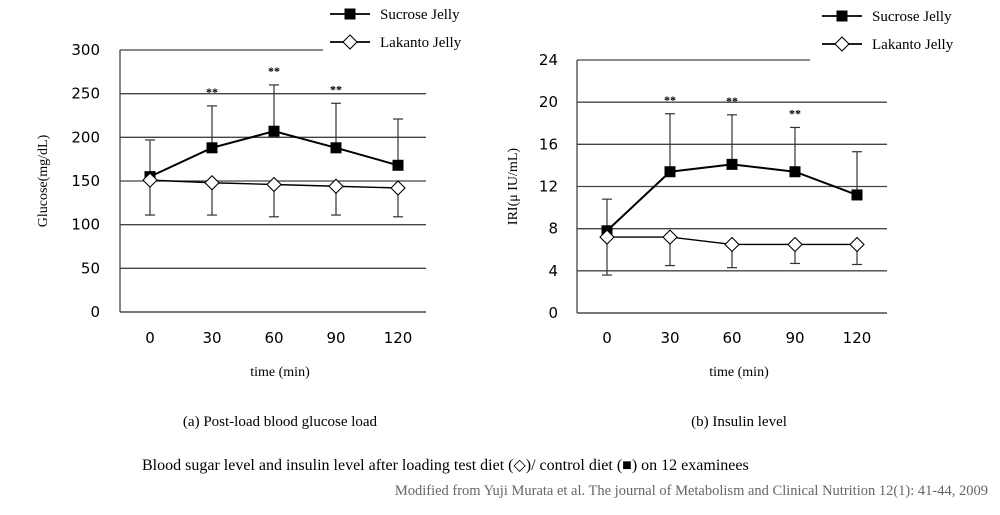  I want to click on y-axis-title: Glucose(mg/dL), so click(43, 180).